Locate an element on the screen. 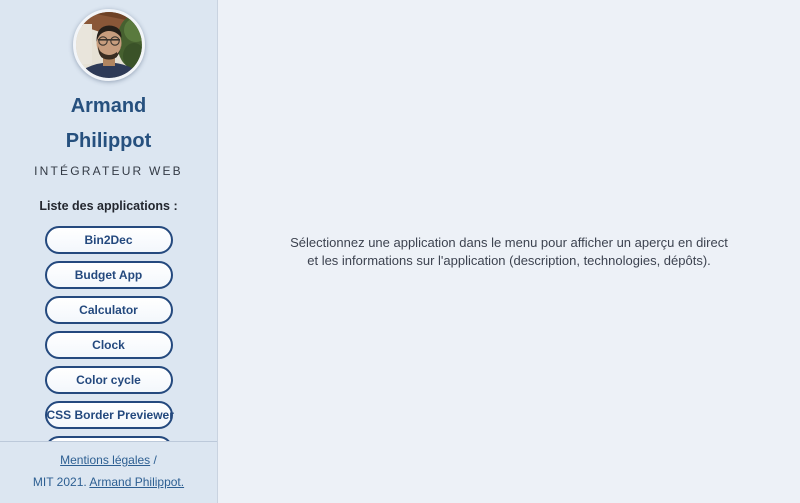 This screenshot has height=503, width=800. profile-name-line2: Philippot is located at coordinates (108, 141).